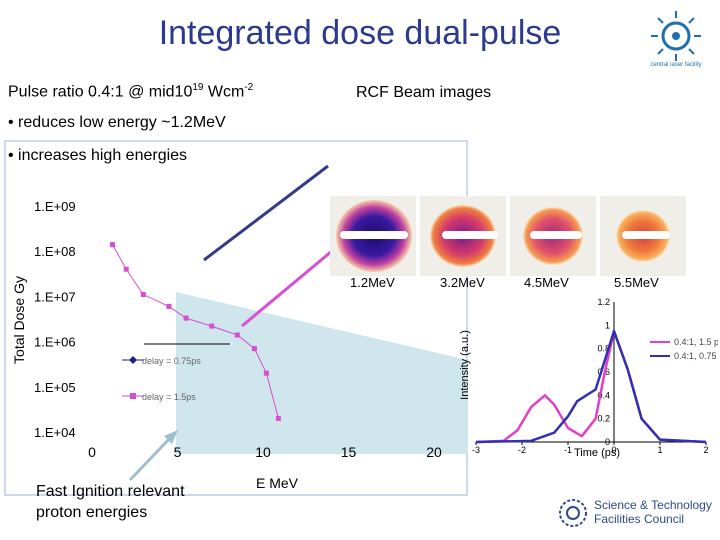 This screenshot has width=720, height=540. What do you see at coordinates (653, 505) in the screenshot?
I see `footer-line-1: Science & Technology` at bounding box center [653, 505].